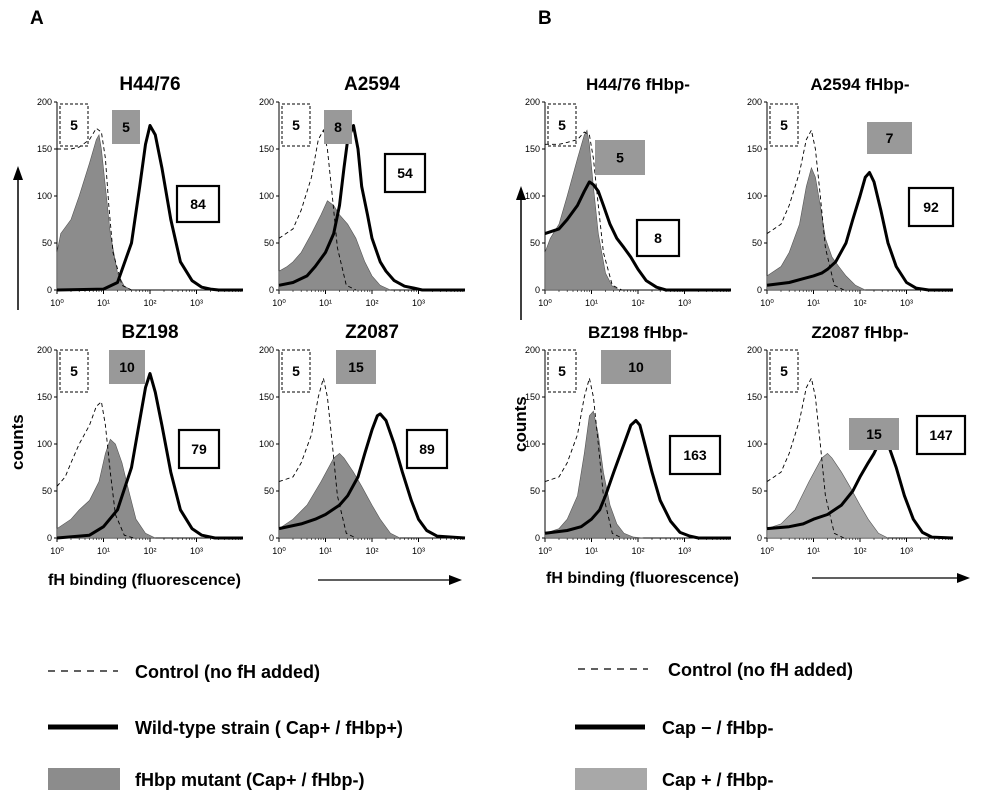 The height and width of the screenshot is (800, 987). I want to click on chart-h44-76-fhbp: H44/76 fHbp- 200 150 100 50 0 10⁰ 10¹ 10² 10³ 5 5 8, so click(628, 191).